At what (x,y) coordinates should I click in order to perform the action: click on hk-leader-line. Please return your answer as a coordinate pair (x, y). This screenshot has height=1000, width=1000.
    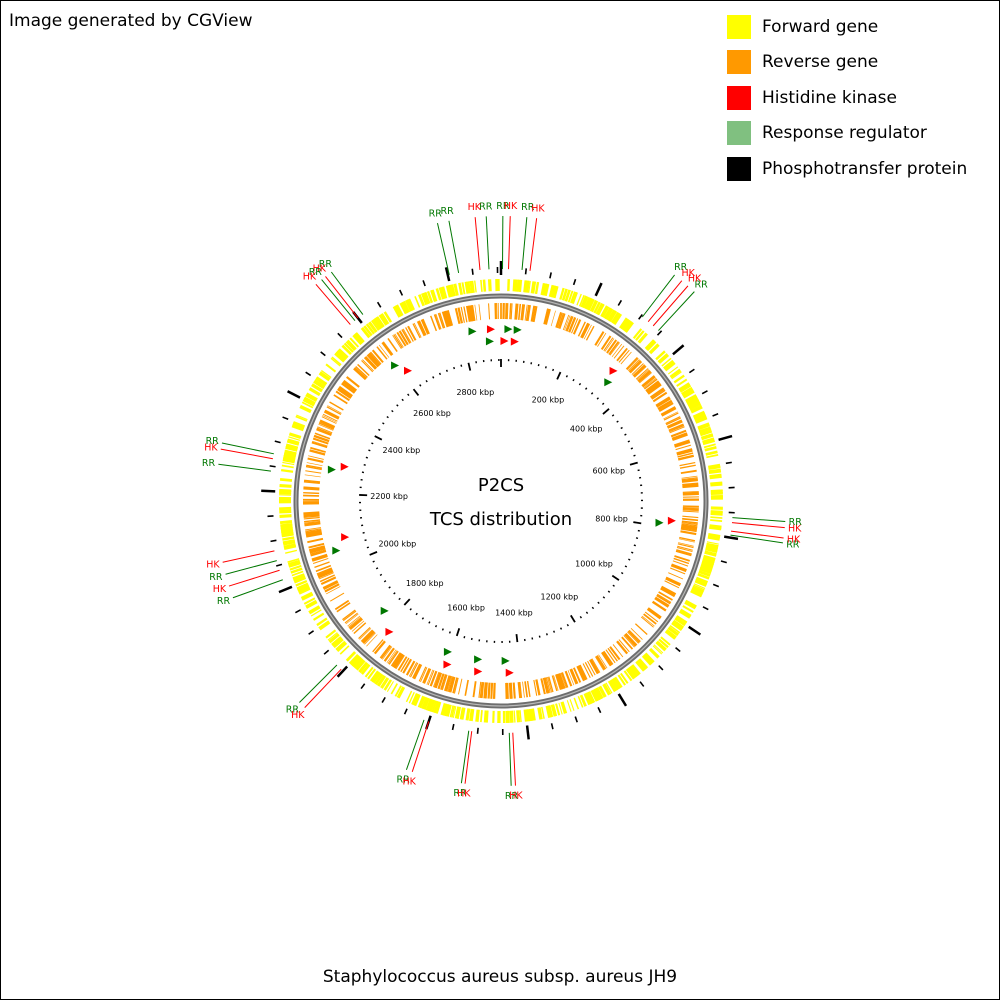
    Looking at the image, I should click on (468, 757).